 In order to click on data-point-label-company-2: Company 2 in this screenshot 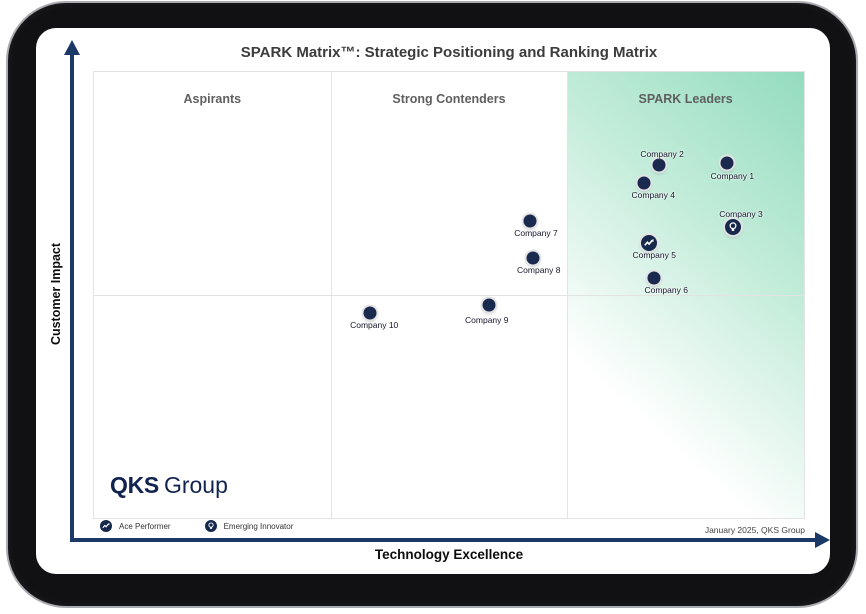, I will do `click(662, 153)`.